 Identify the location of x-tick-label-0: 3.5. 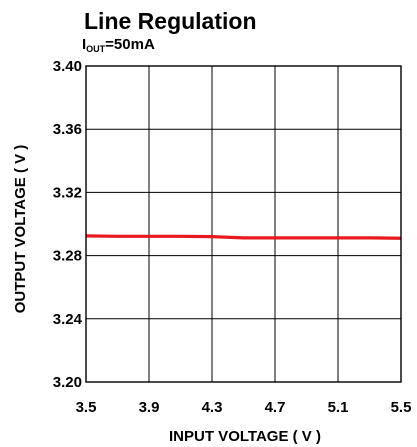
(86, 407).